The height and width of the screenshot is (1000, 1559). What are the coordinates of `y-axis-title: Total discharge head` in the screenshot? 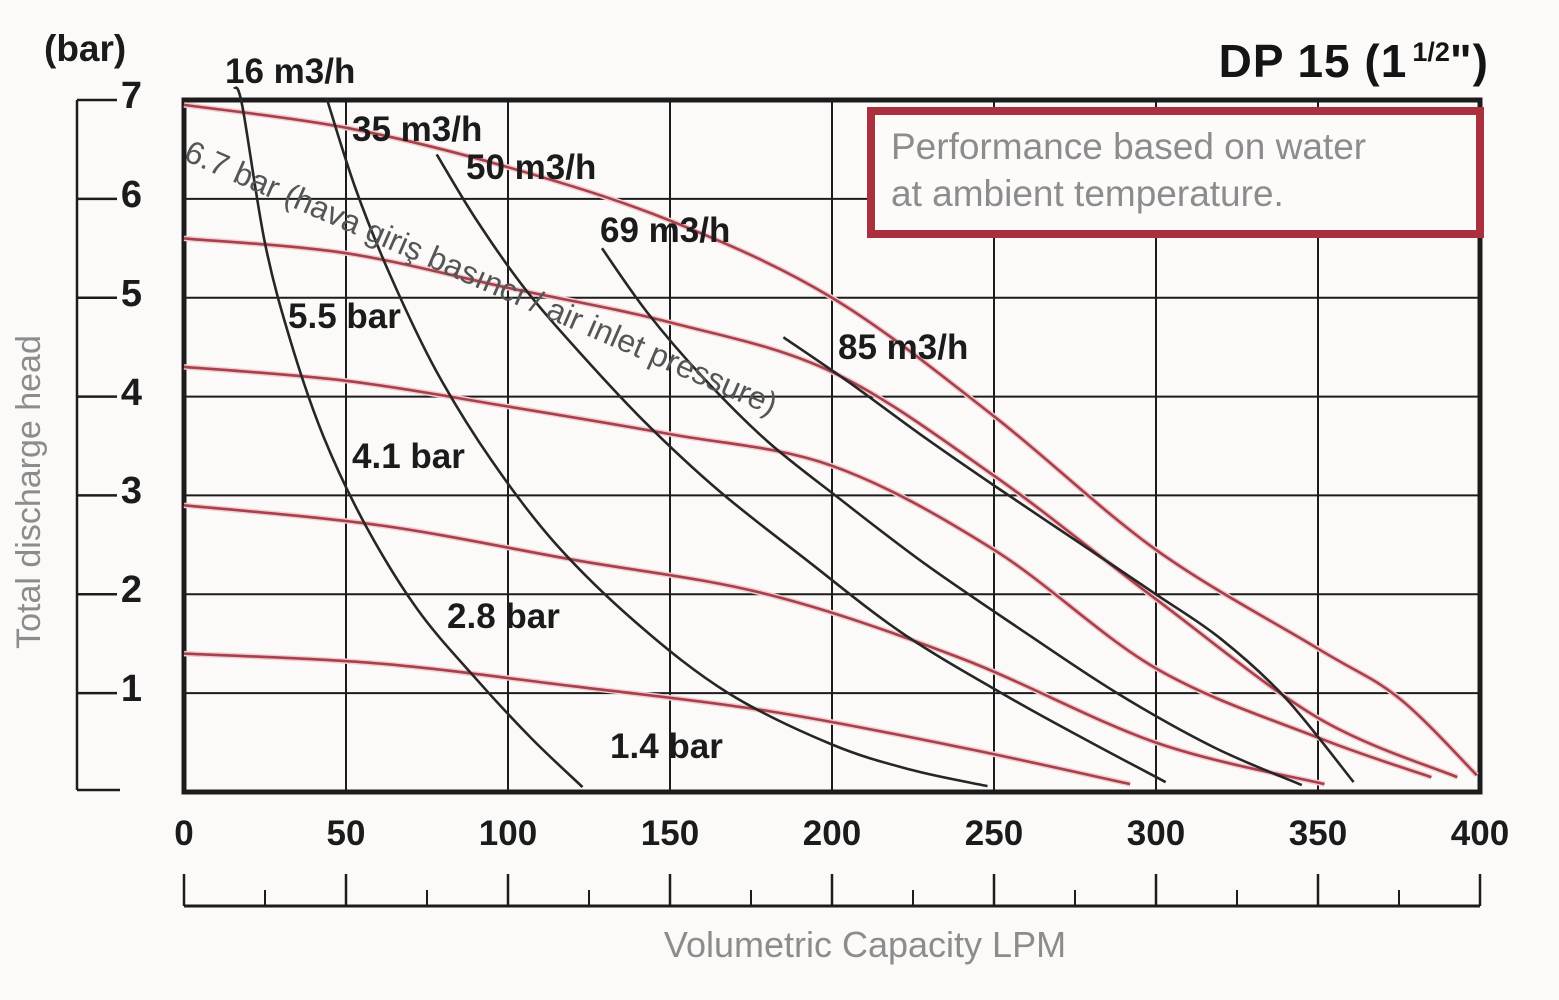 It's located at (29, 492).